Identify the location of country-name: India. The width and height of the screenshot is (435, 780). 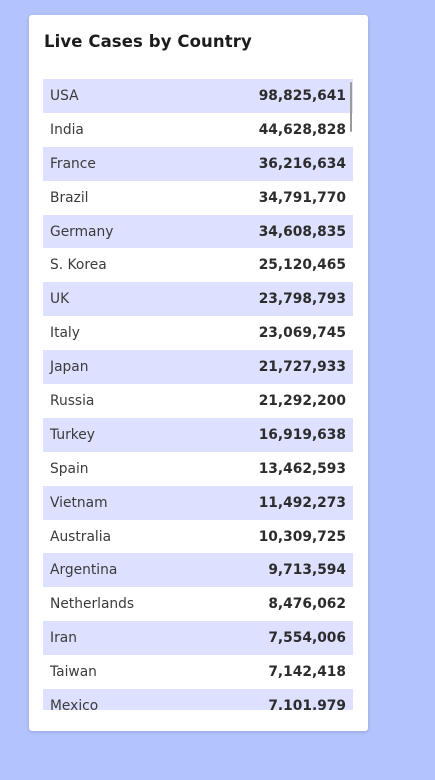
(67, 129).